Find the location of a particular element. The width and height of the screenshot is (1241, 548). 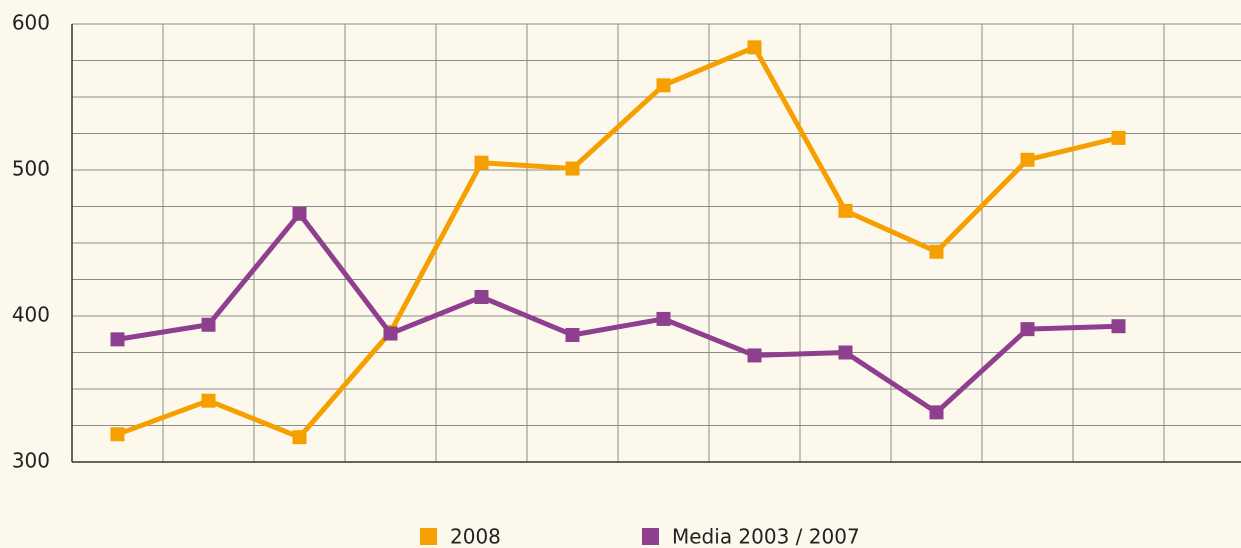

y-tick-label: 300 is located at coordinates (31, 461).